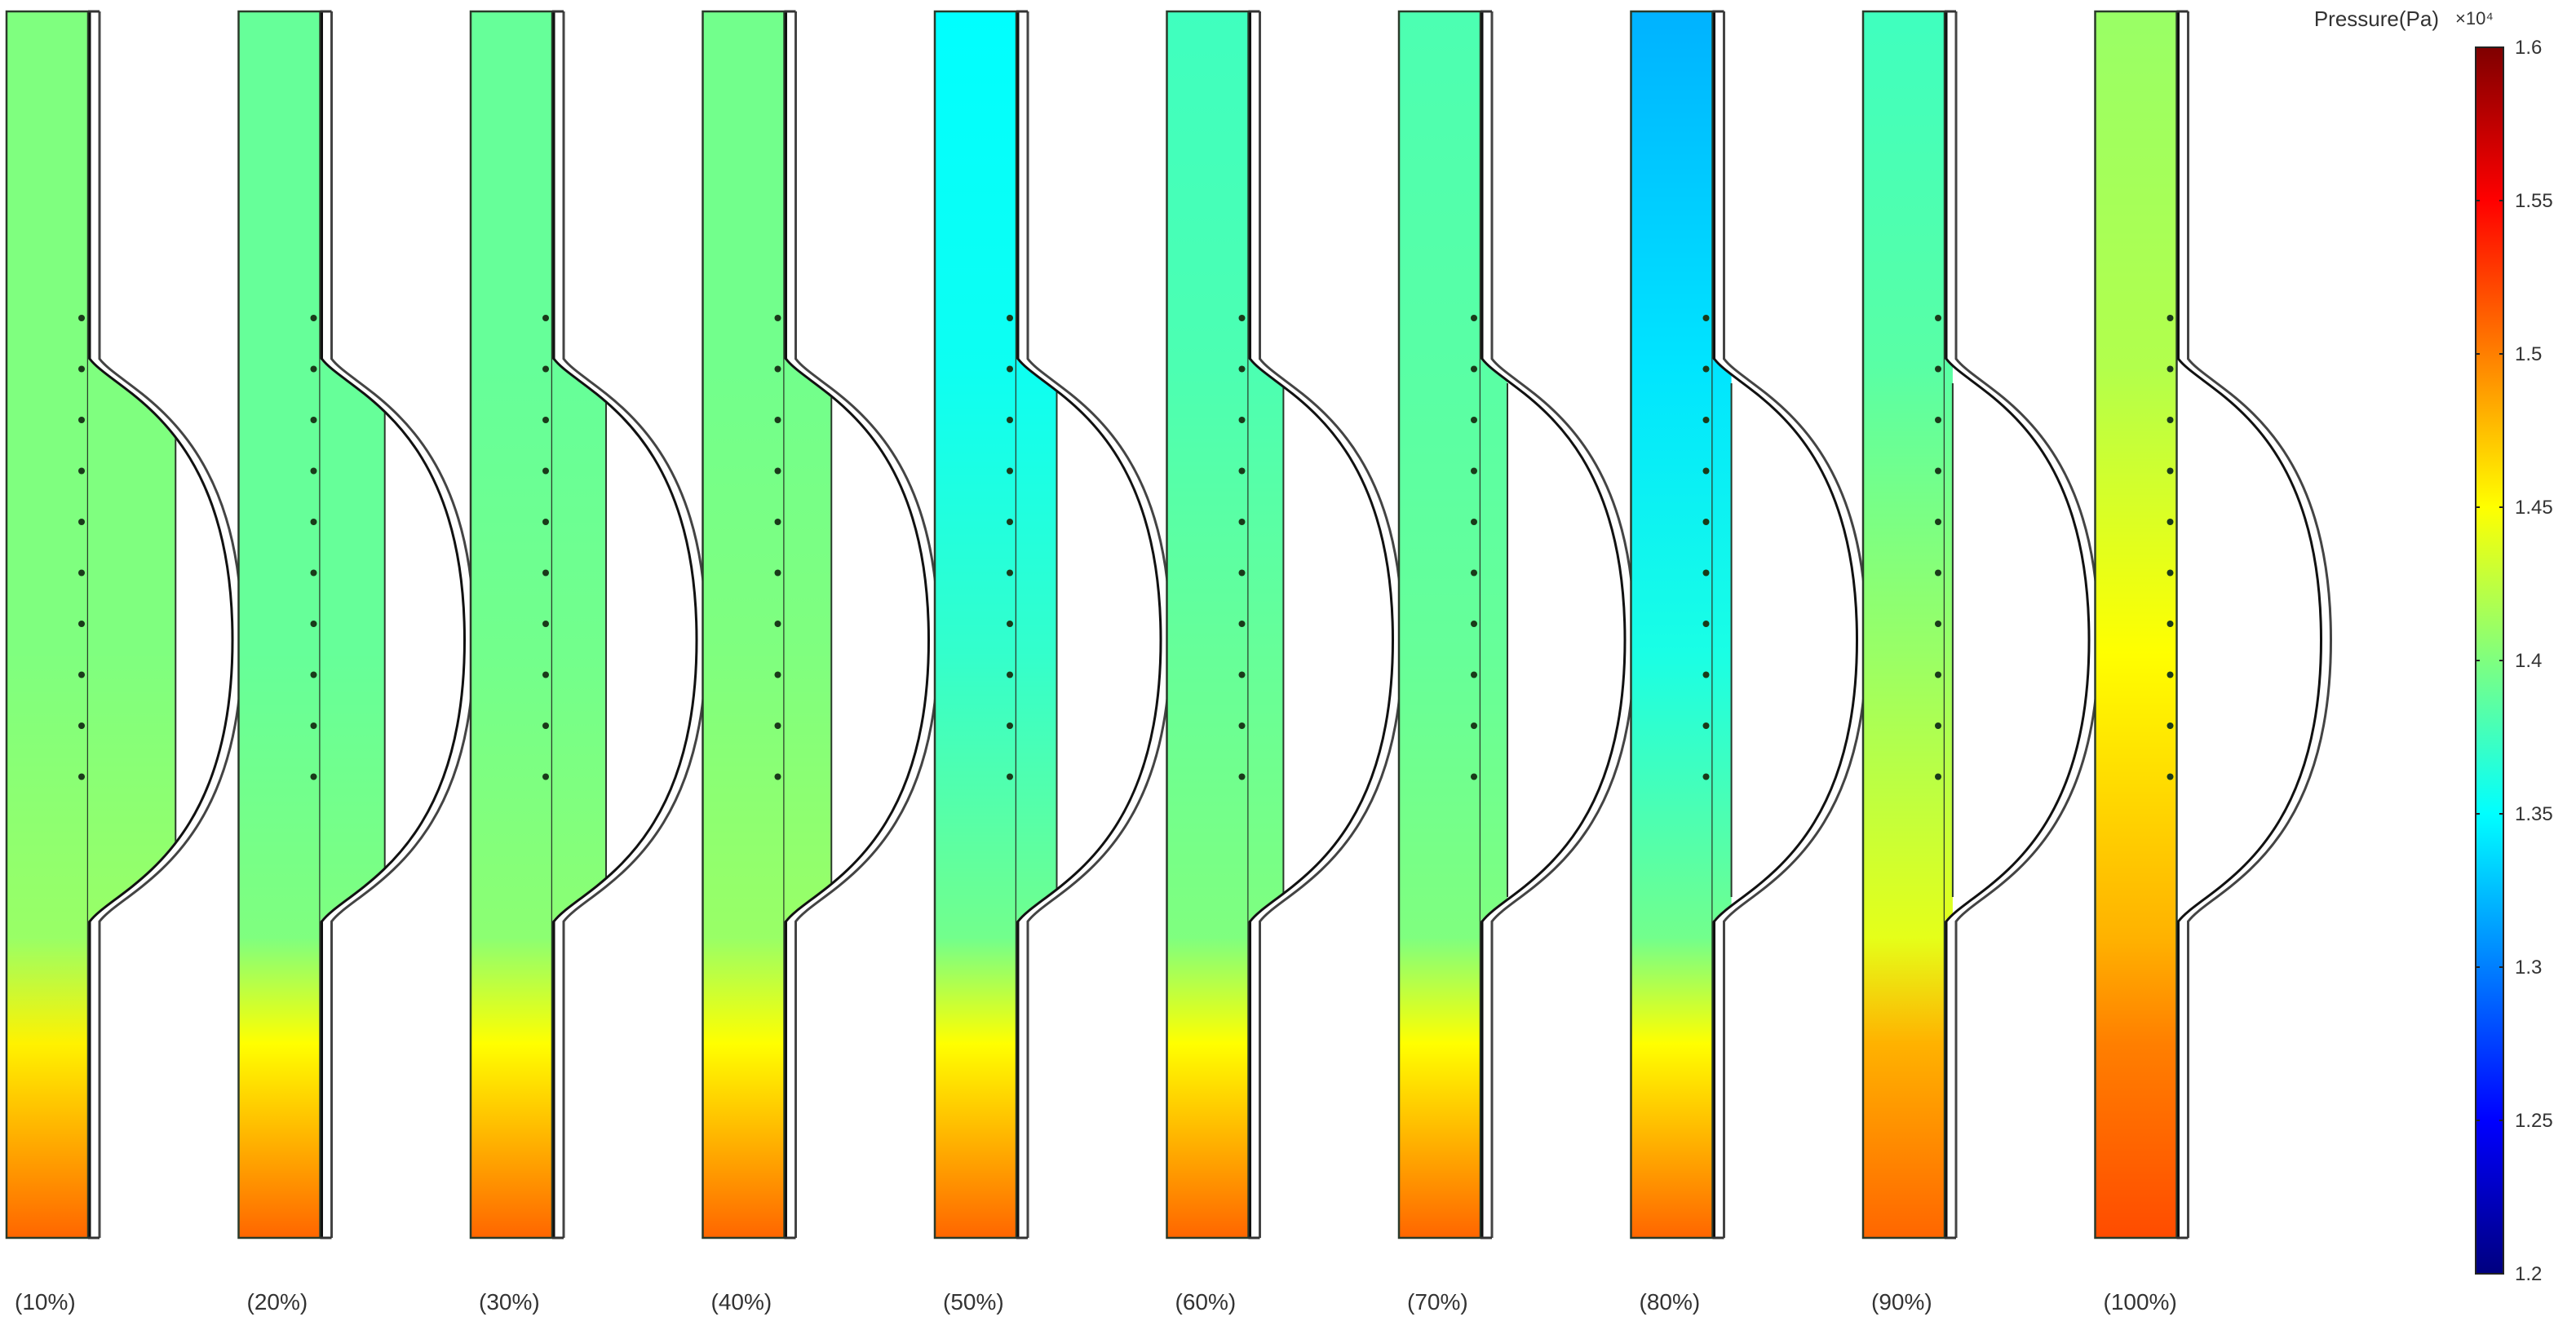 Image resolution: width=2576 pixels, height=1330 pixels. I want to click on panel: (20%), so click(356, 663).